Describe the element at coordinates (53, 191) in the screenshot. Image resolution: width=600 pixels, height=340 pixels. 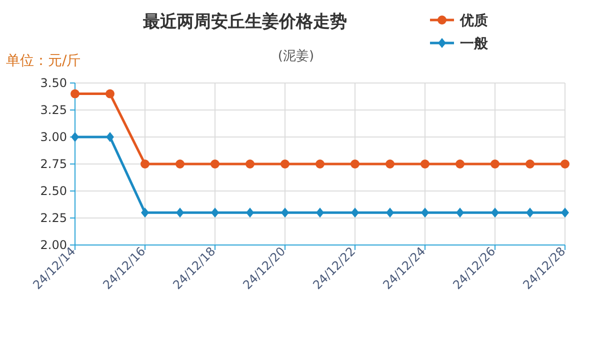
I see `y-tick-label: 2.50` at that location.